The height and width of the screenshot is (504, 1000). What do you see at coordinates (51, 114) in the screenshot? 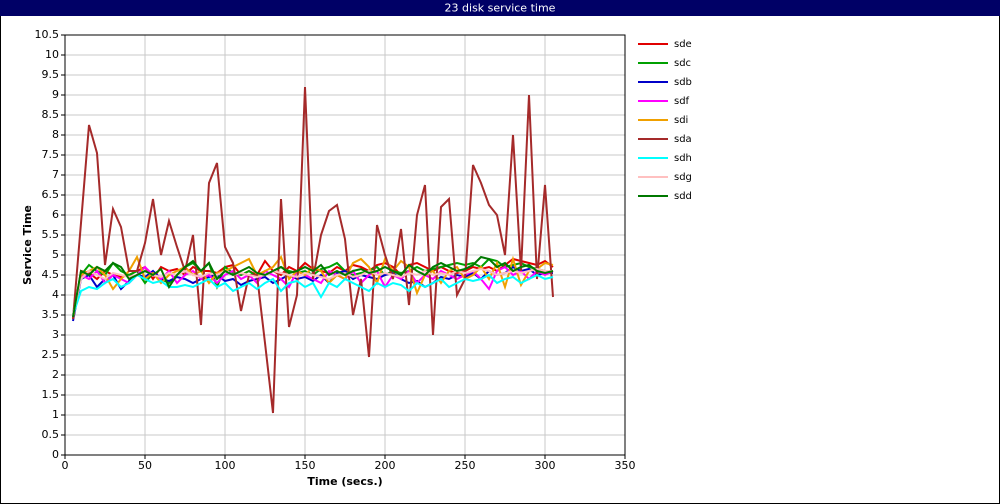
I see `y-tick-label: 8.5` at bounding box center [51, 114].